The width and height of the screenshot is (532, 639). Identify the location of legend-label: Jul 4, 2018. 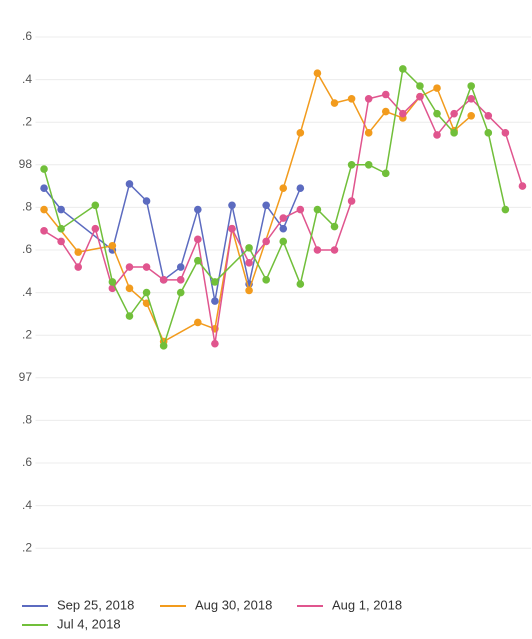
(89, 623).